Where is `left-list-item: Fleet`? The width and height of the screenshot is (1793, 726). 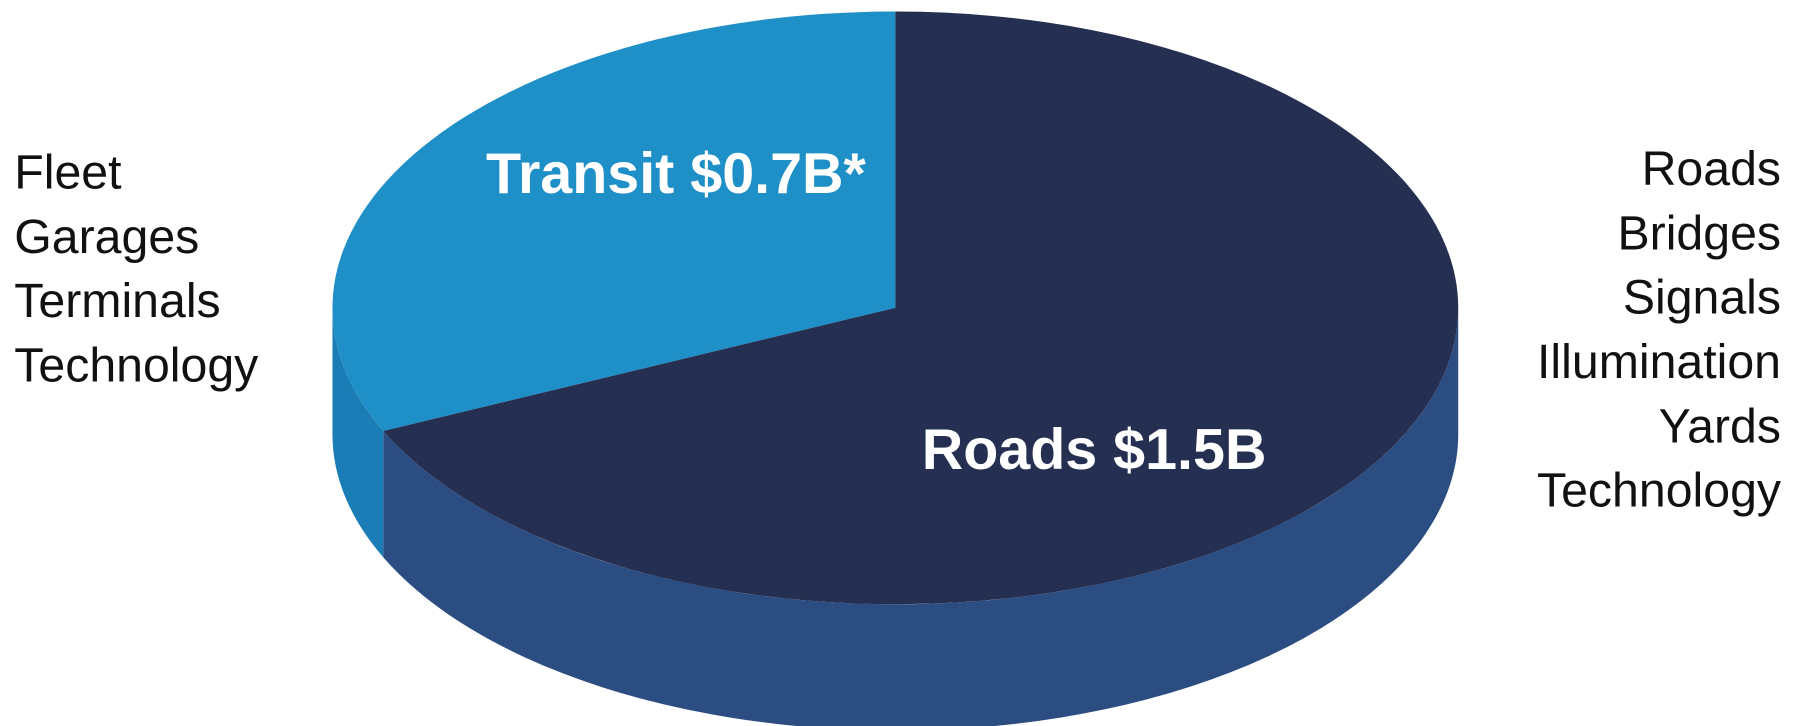
left-list-item: Fleet is located at coordinates (68, 173).